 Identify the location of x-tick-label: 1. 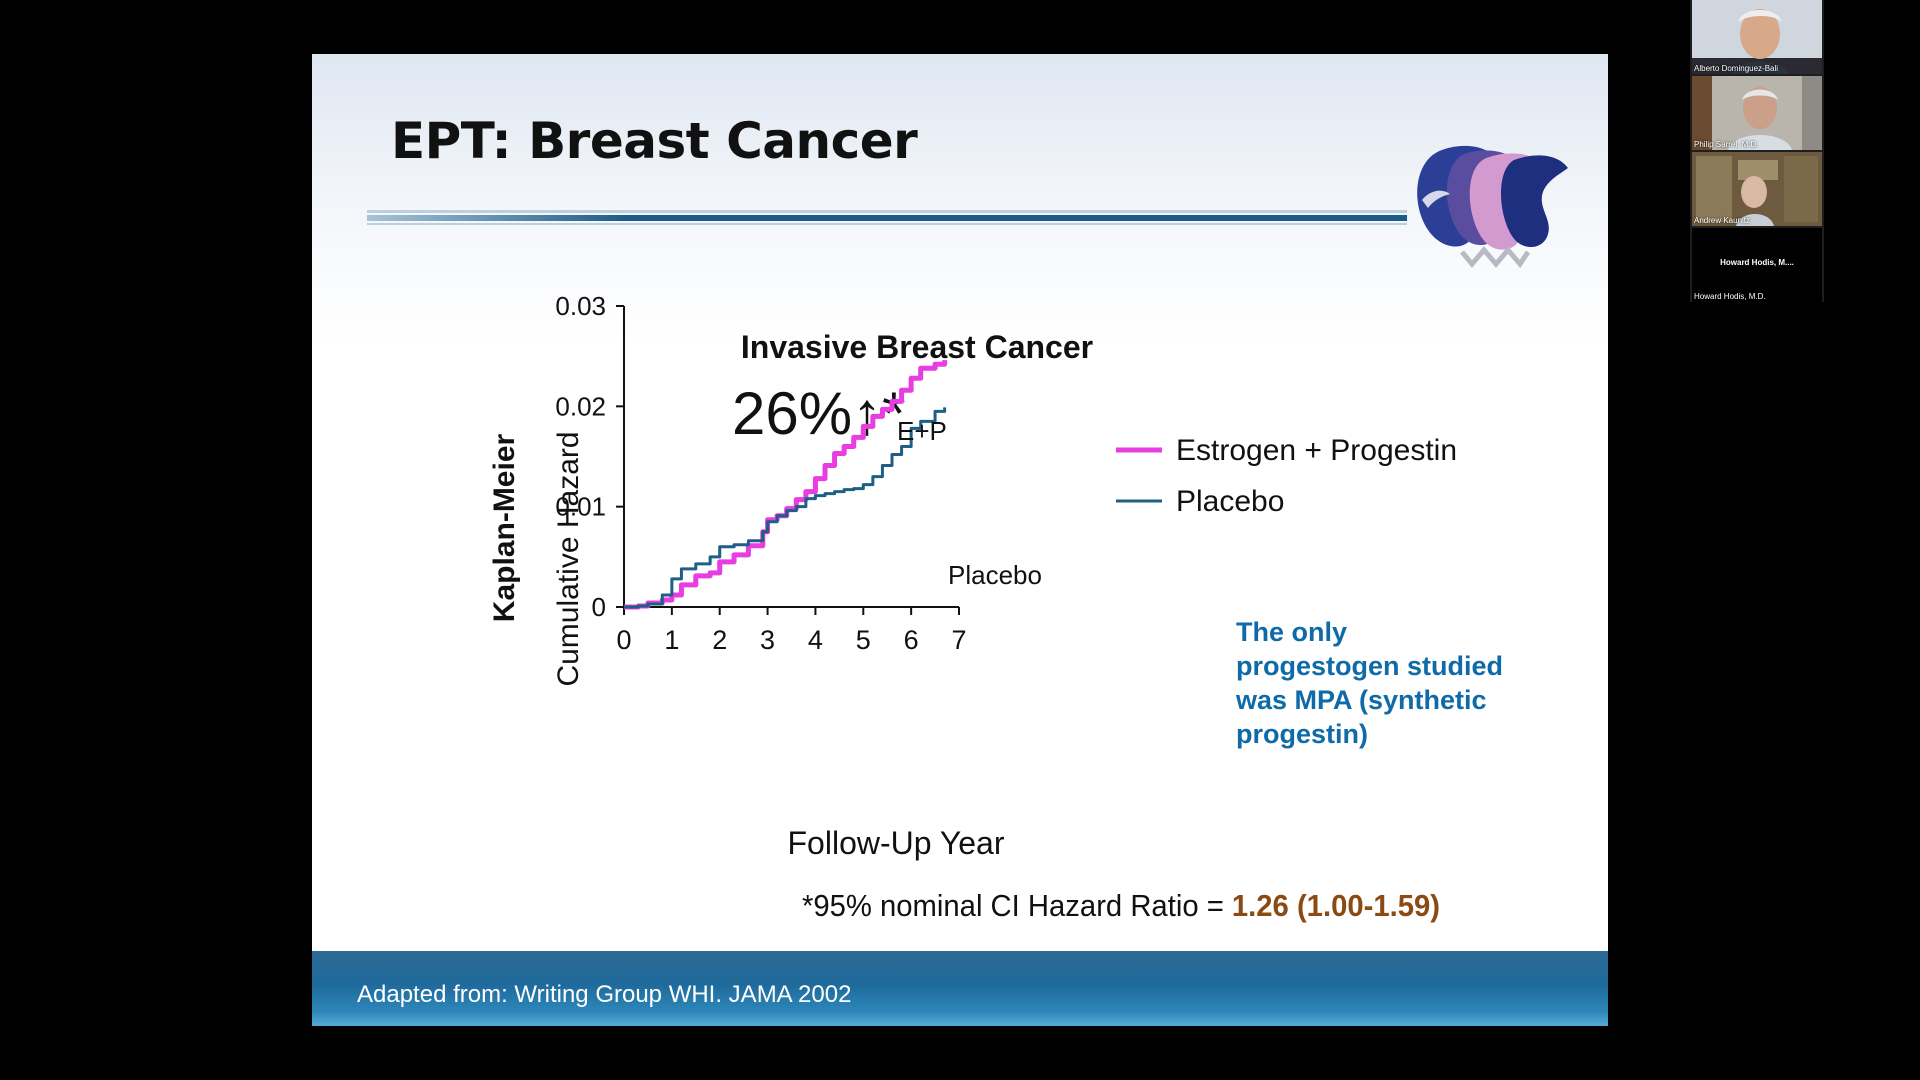
(671, 640).